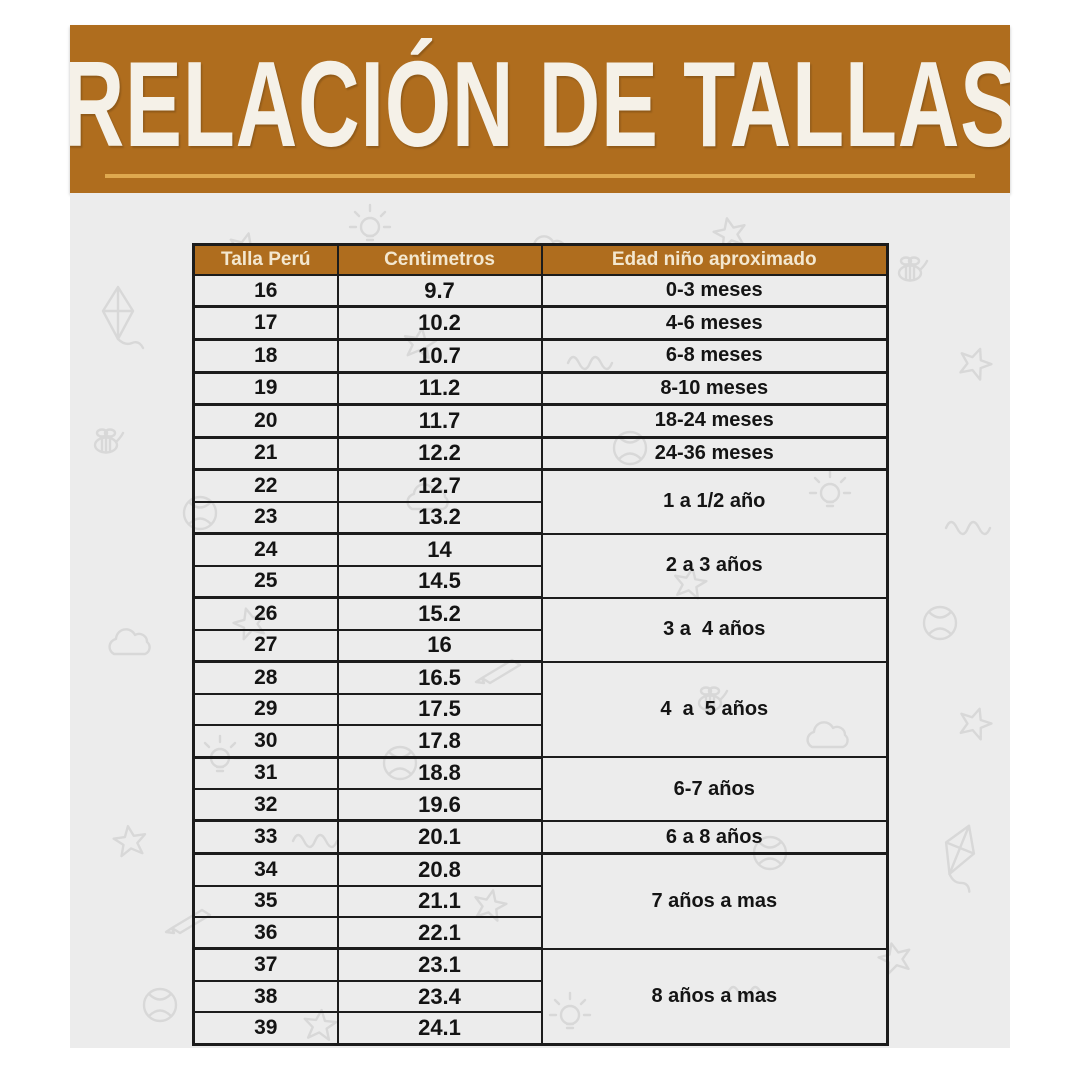 This screenshot has height=1080, width=1080. I want to click on table-row: 28 16.5 4 a 5 años, so click(540, 709).